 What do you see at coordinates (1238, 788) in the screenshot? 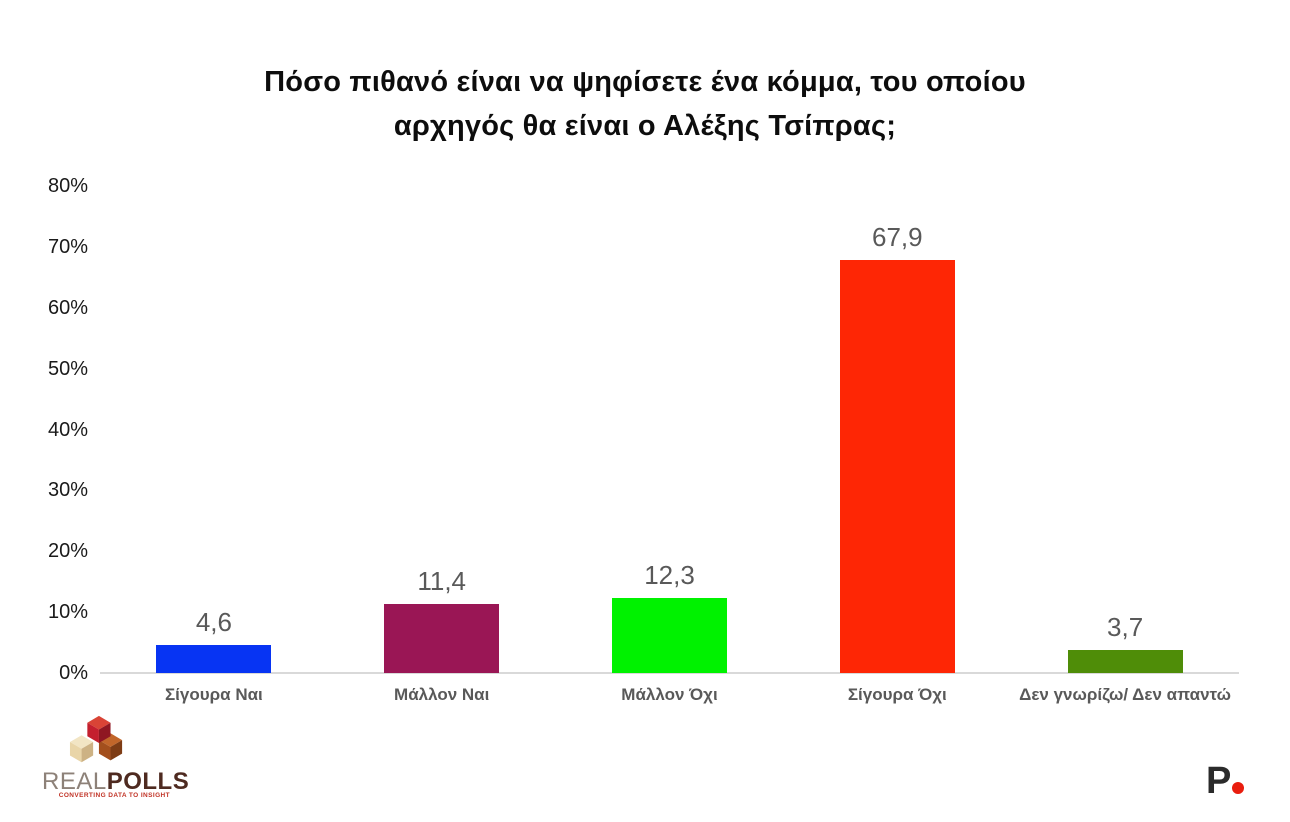
I see `p-logo-red-dot-icon` at bounding box center [1238, 788].